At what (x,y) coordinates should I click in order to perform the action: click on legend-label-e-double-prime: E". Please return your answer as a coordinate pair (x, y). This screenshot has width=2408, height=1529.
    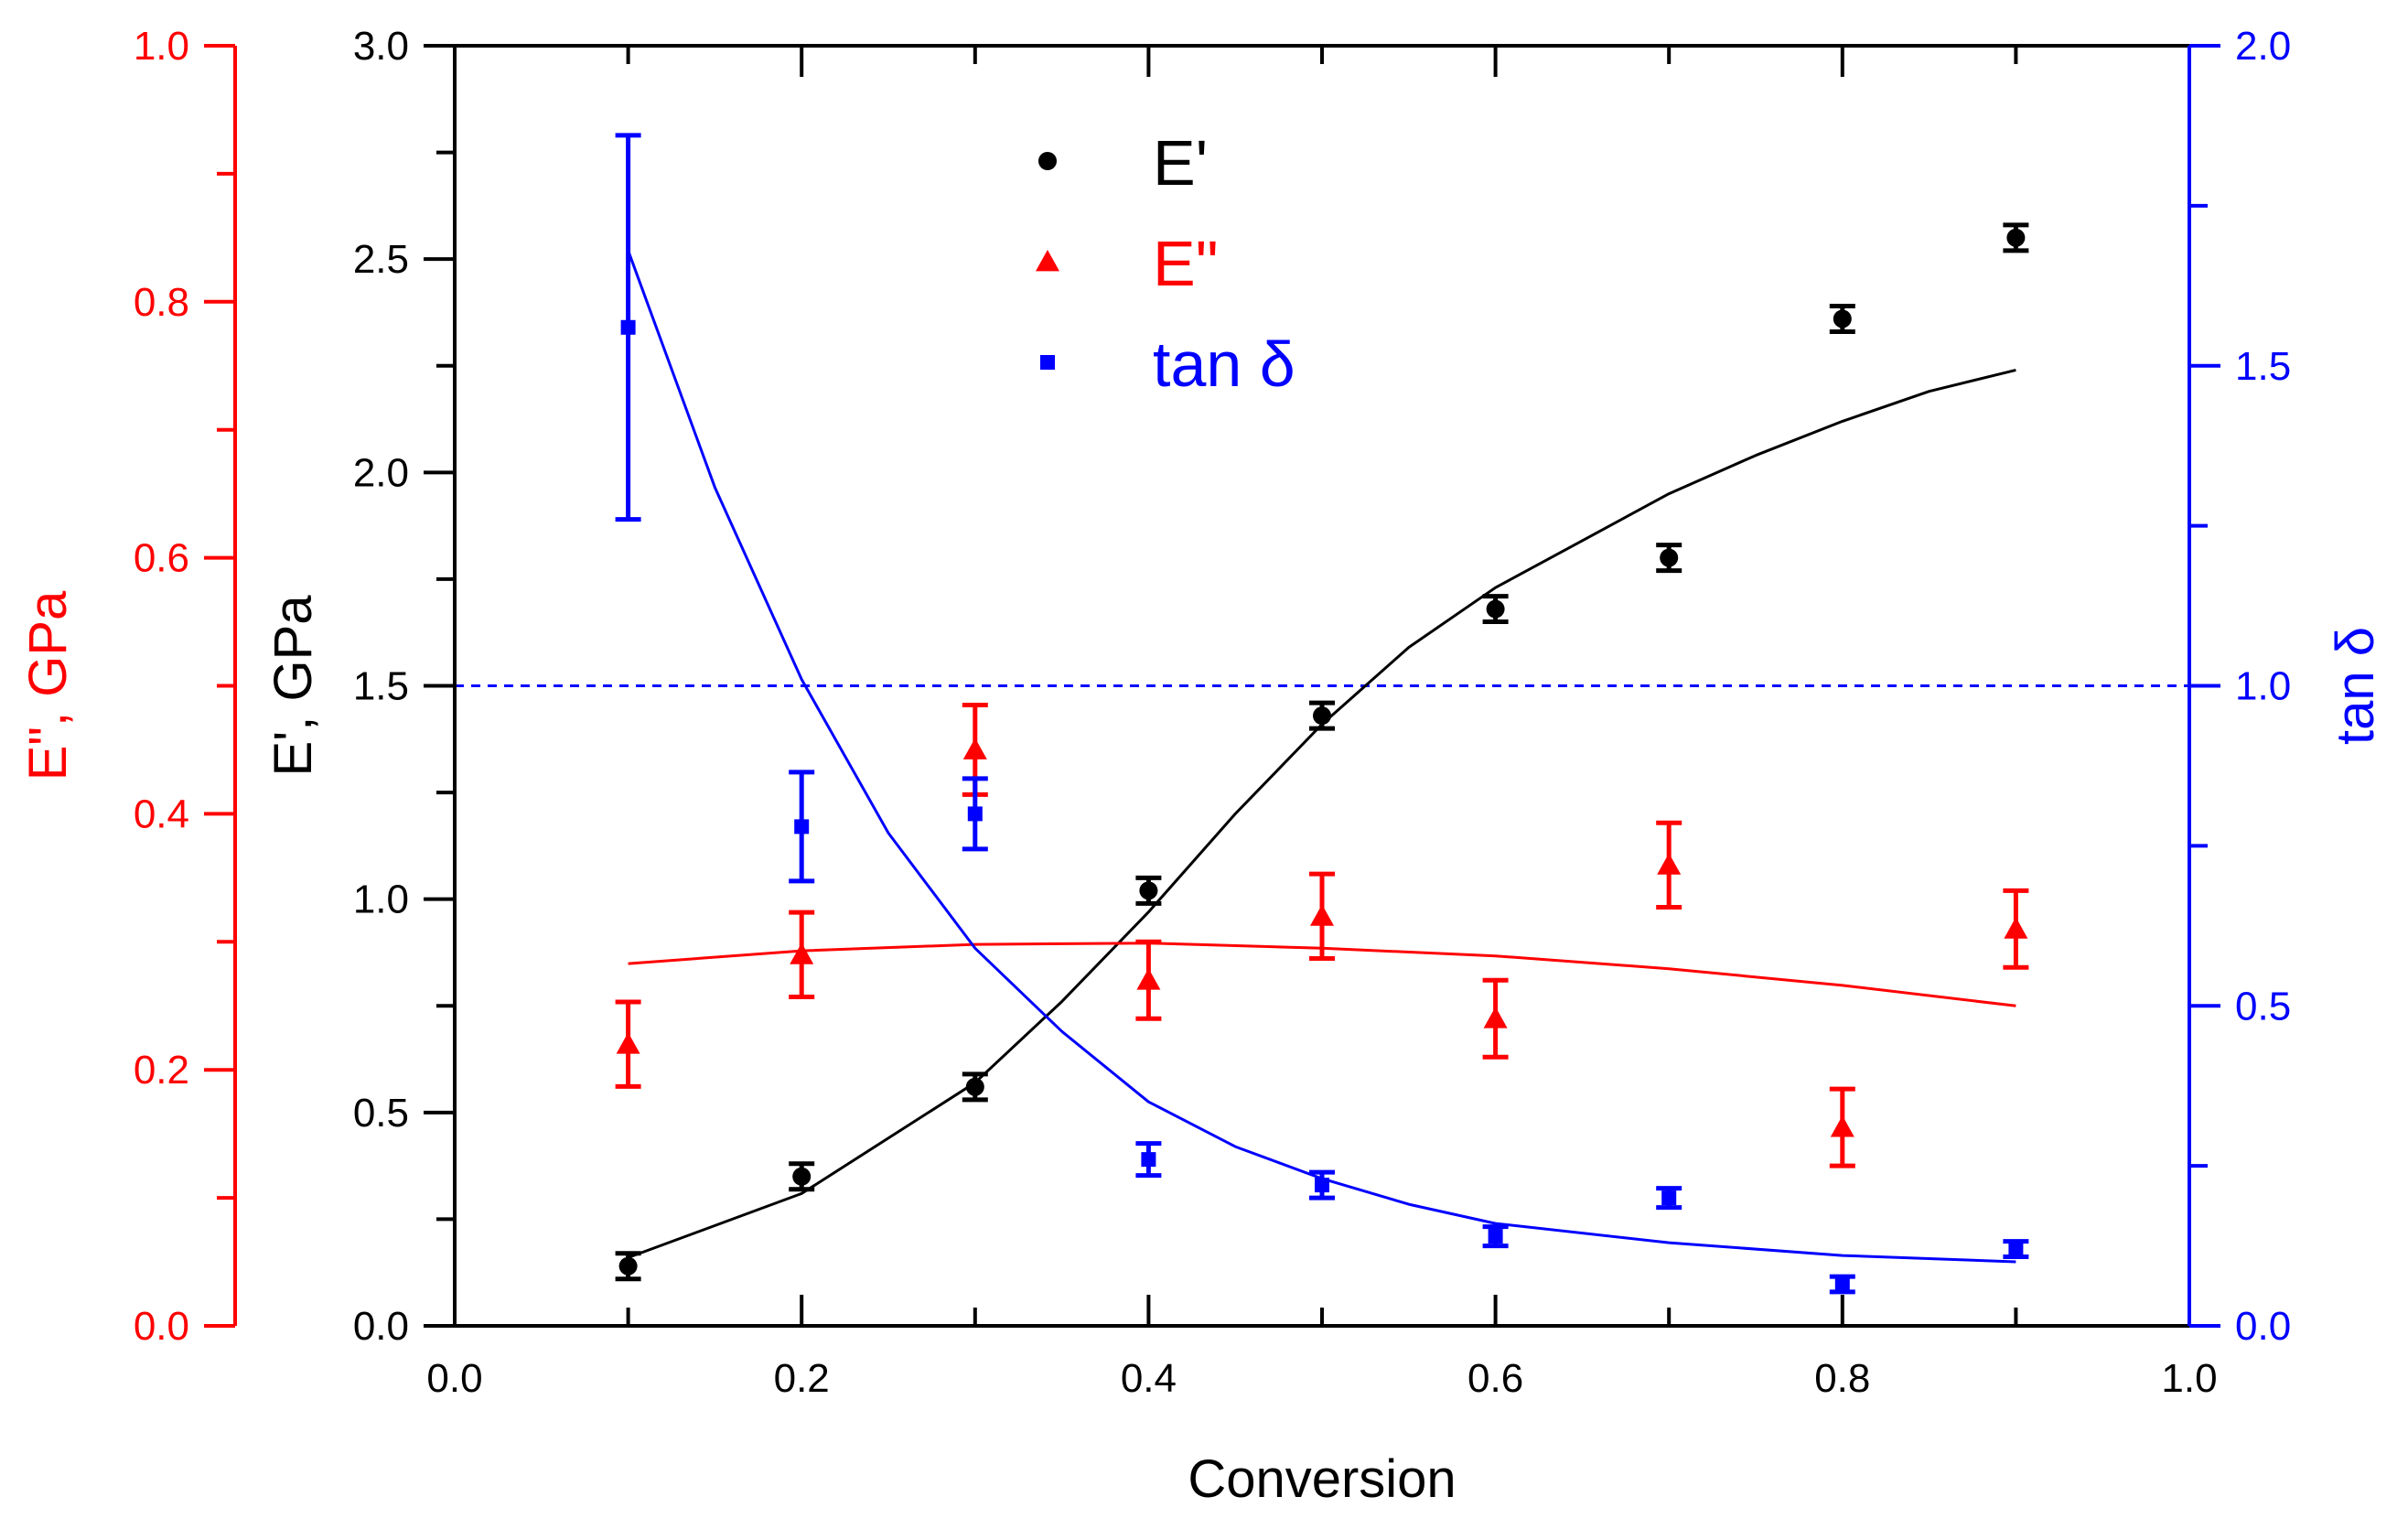
    Looking at the image, I should click on (1186, 263).